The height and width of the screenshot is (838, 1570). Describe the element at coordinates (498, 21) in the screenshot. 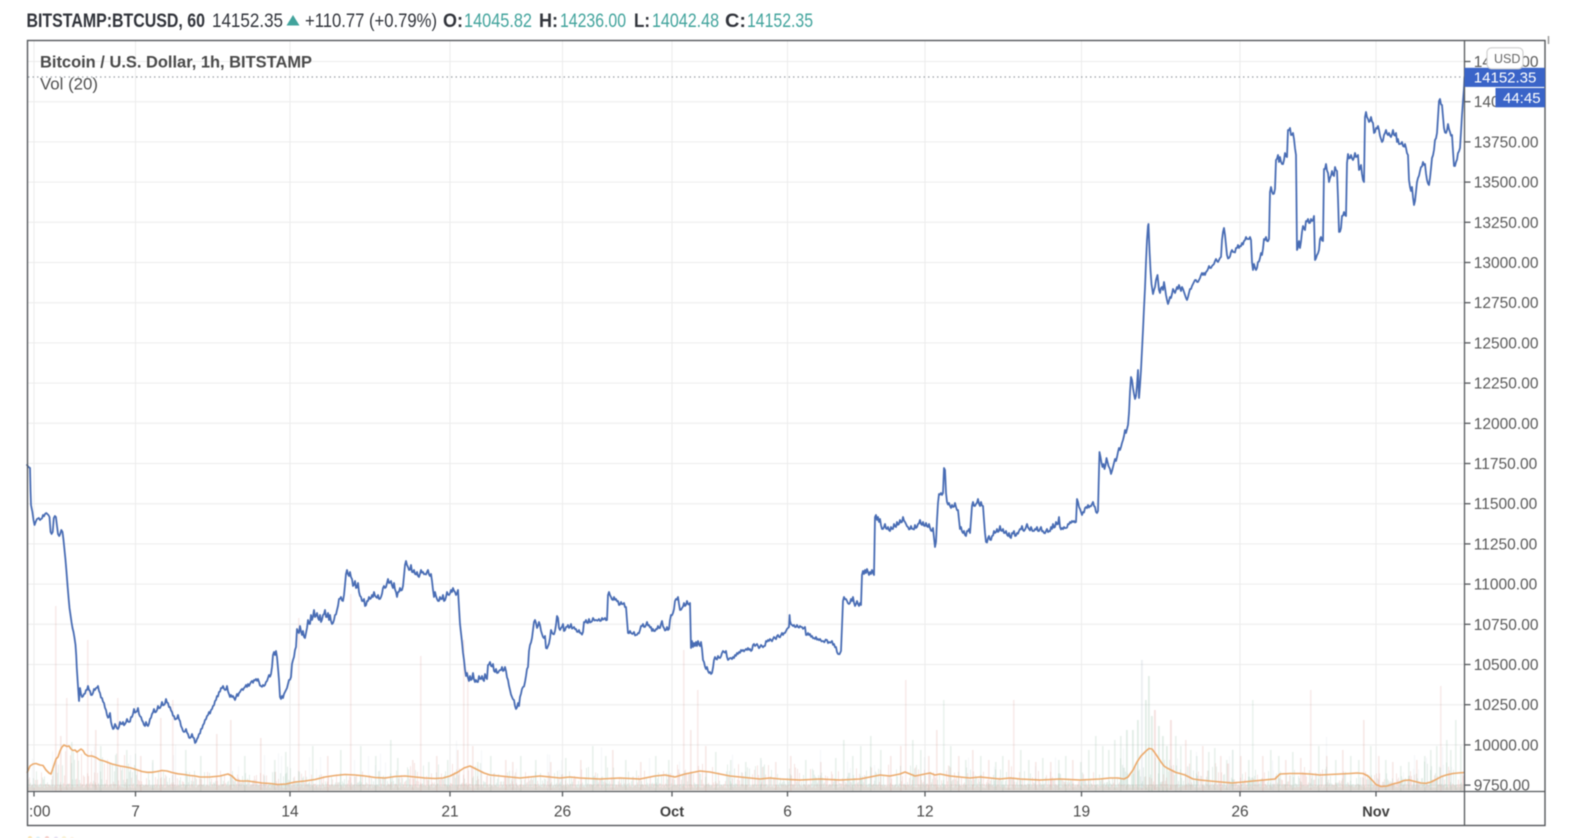

I see `svg-text: 14045.82` at that location.